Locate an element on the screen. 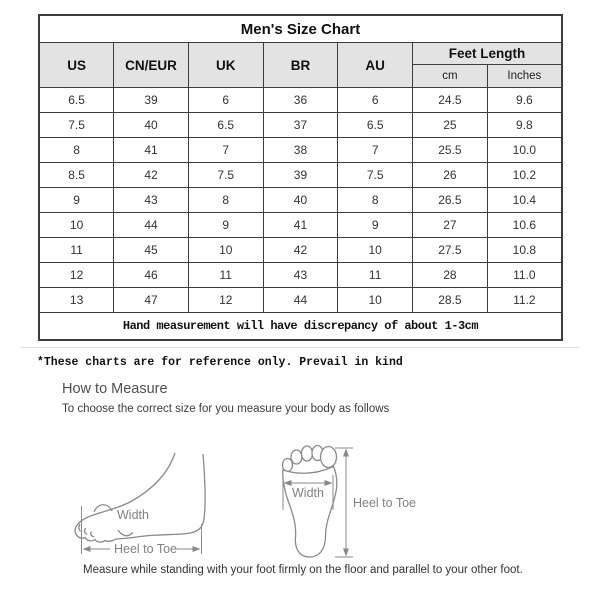 The width and height of the screenshot is (600, 600). size-cell: 27.5 is located at coordinates (450, 250).